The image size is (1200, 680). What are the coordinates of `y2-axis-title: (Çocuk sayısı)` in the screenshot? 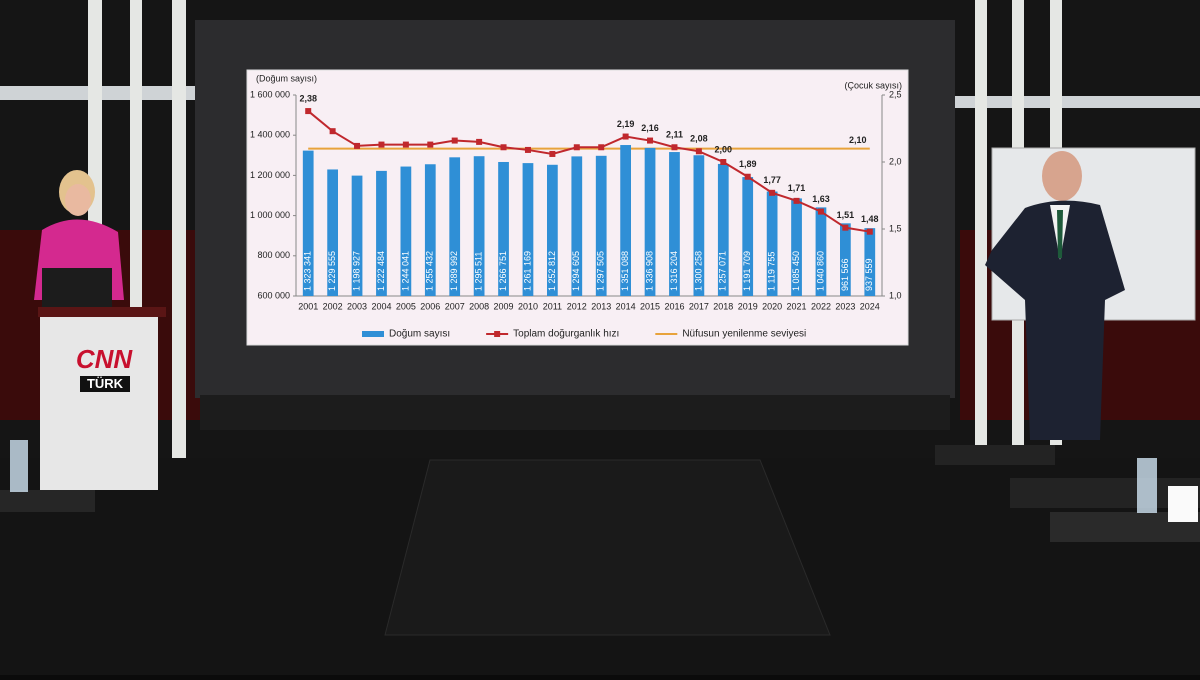 It's located at (873, 85).